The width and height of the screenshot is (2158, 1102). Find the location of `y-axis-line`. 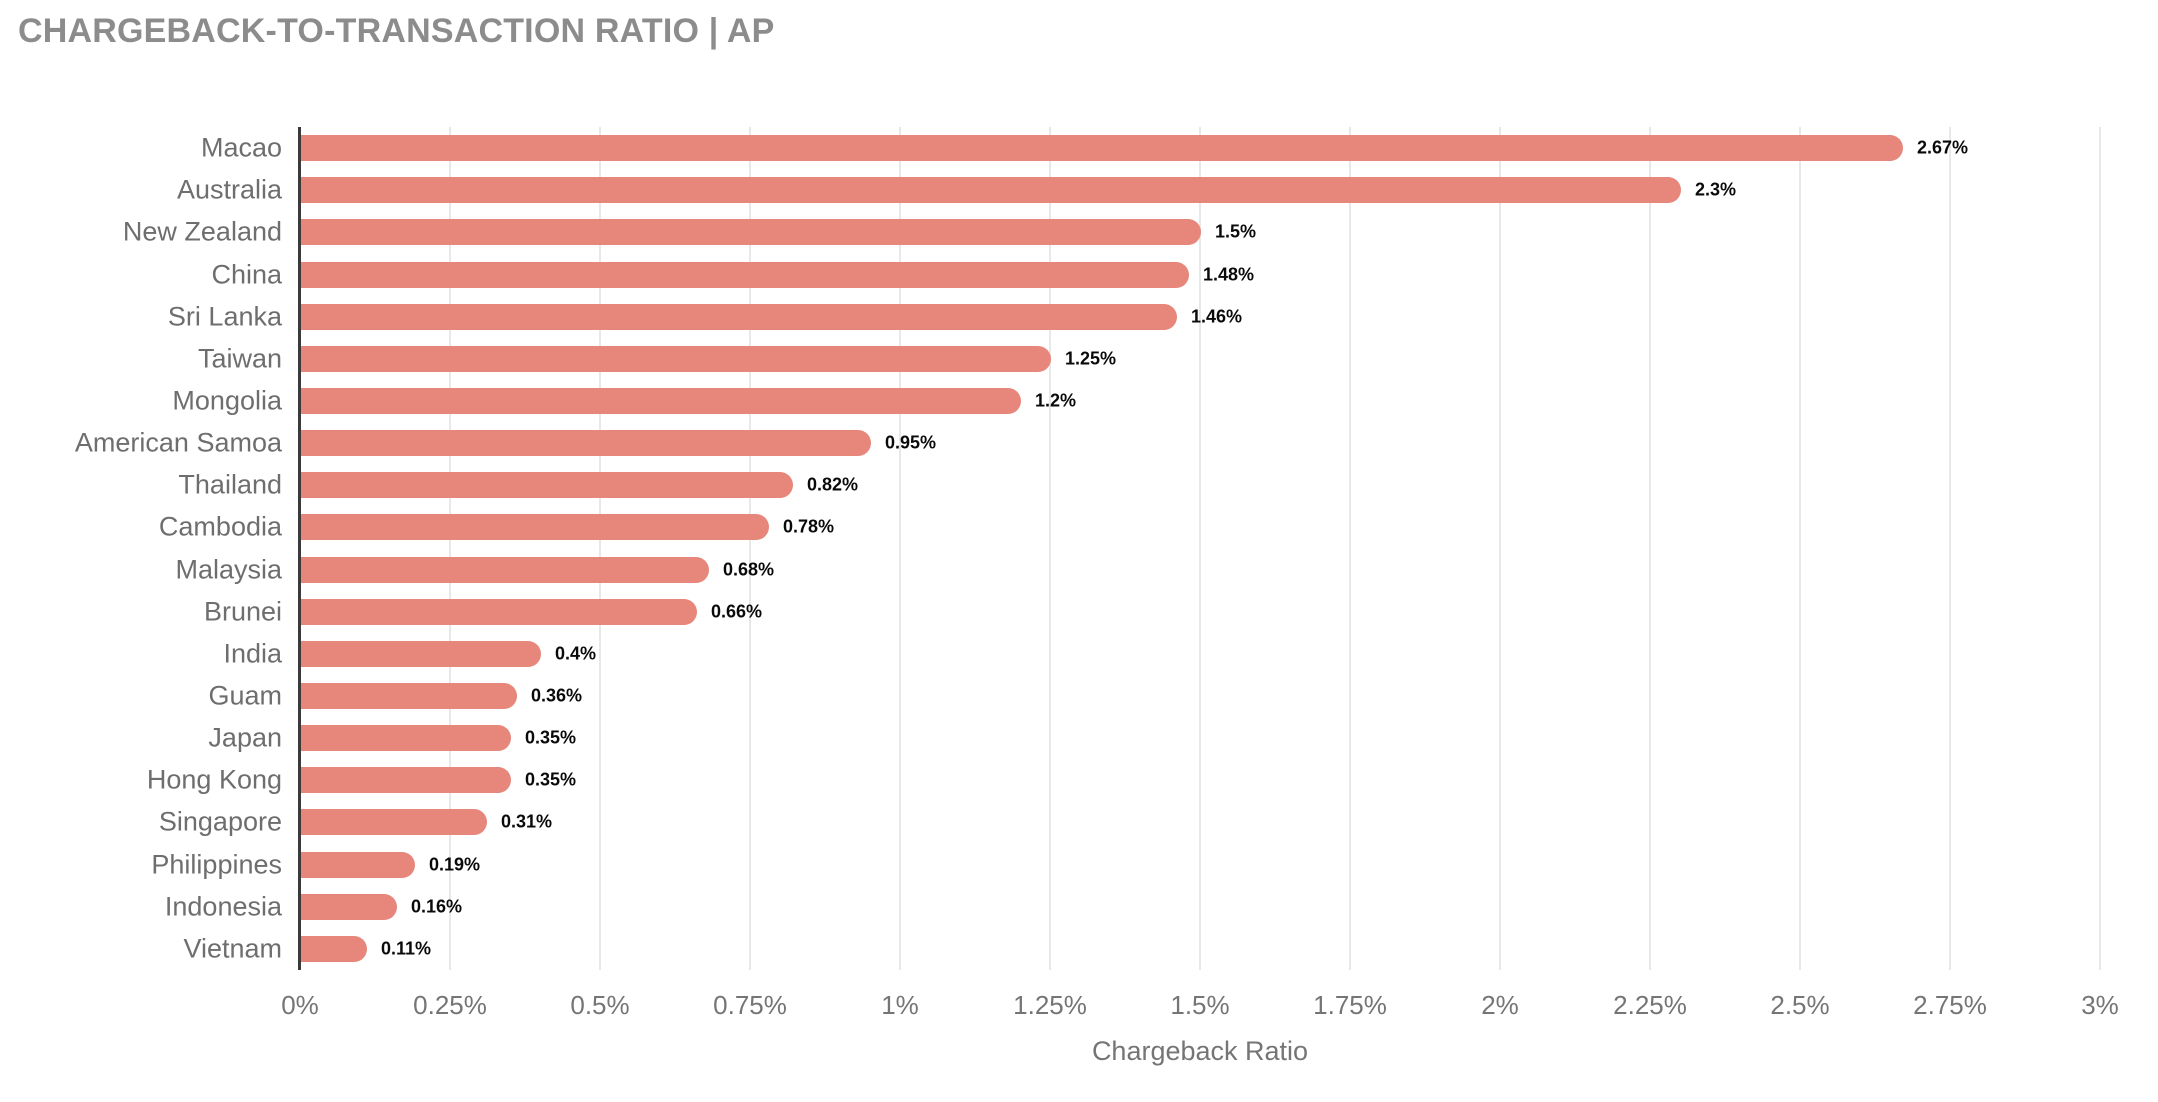

y-axis-line is located at coordinates (299, 548).